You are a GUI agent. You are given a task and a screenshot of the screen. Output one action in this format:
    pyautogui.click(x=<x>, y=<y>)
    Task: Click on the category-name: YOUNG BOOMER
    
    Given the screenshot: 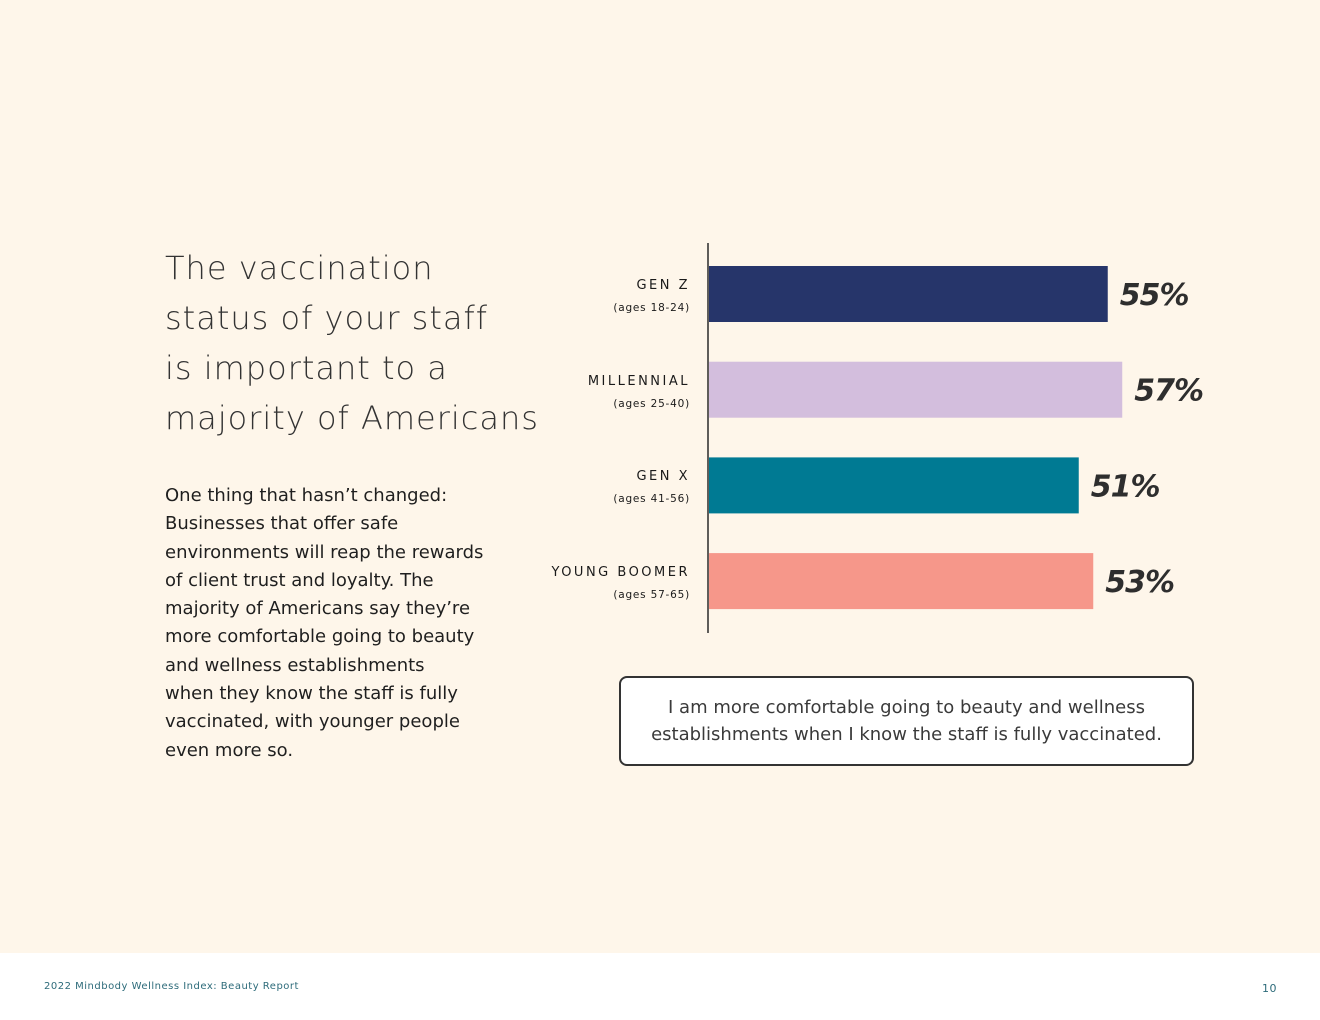 What is the action you would take?
    pyautogui.click(x=620, y=573)
    